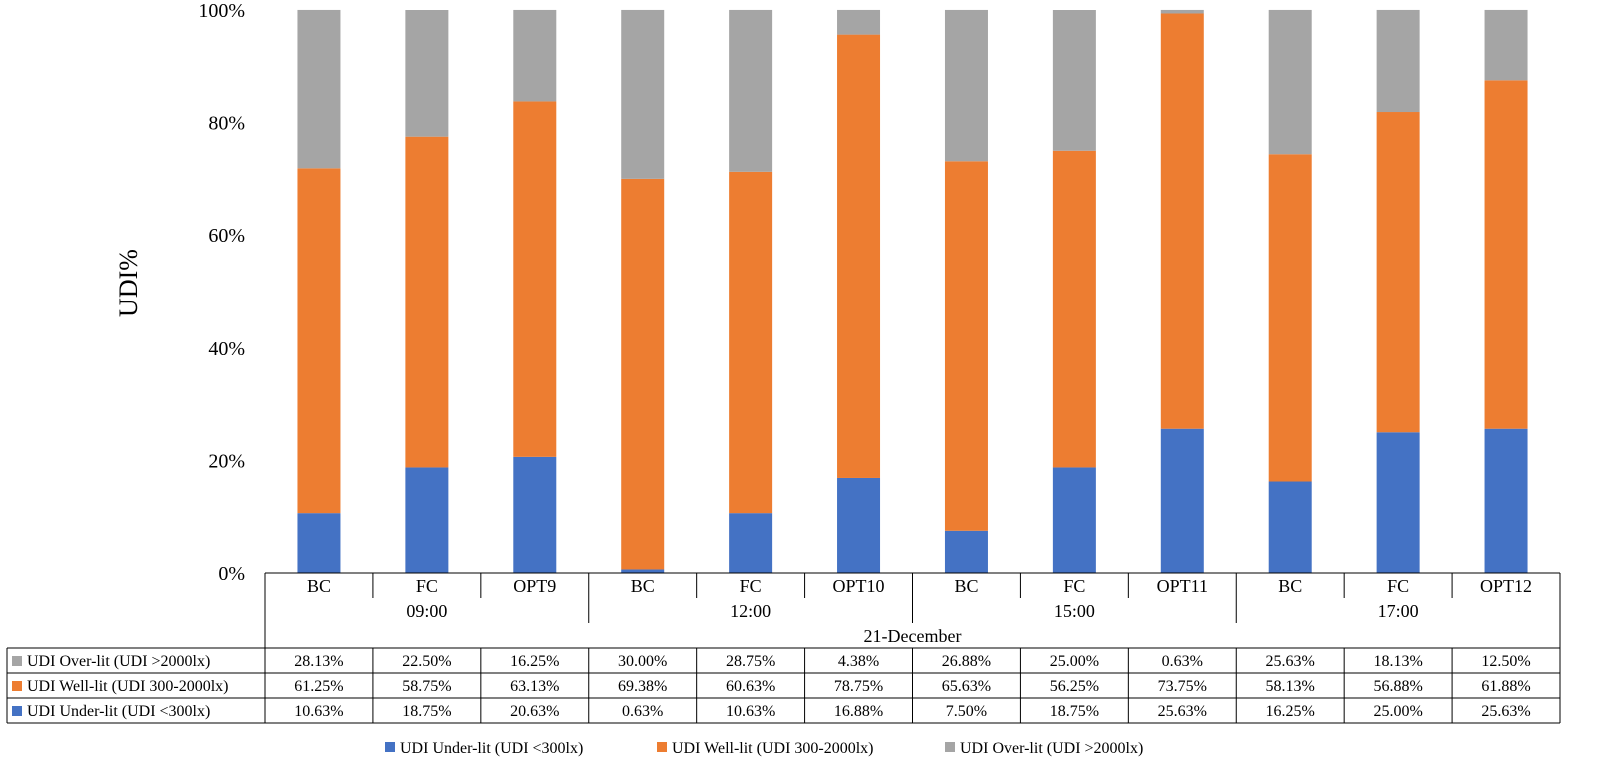  Describe the element at coordinates (491, 748) in the screenshot. I see `legend-label: UDI Under-lit (UDI <300lx)` at that location.